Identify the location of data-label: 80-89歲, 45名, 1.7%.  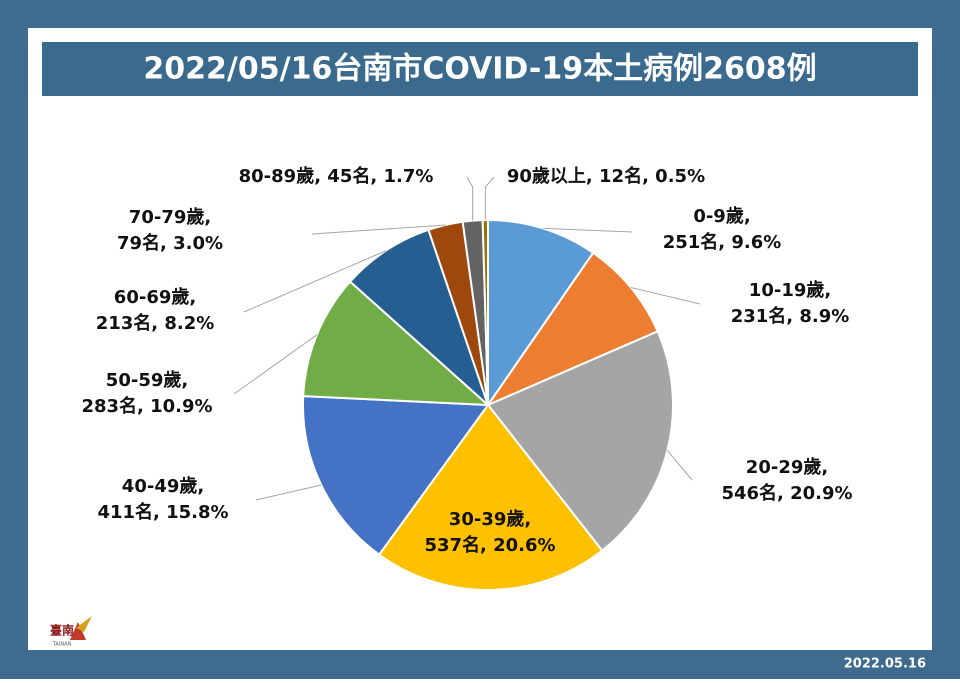
(336, 176).